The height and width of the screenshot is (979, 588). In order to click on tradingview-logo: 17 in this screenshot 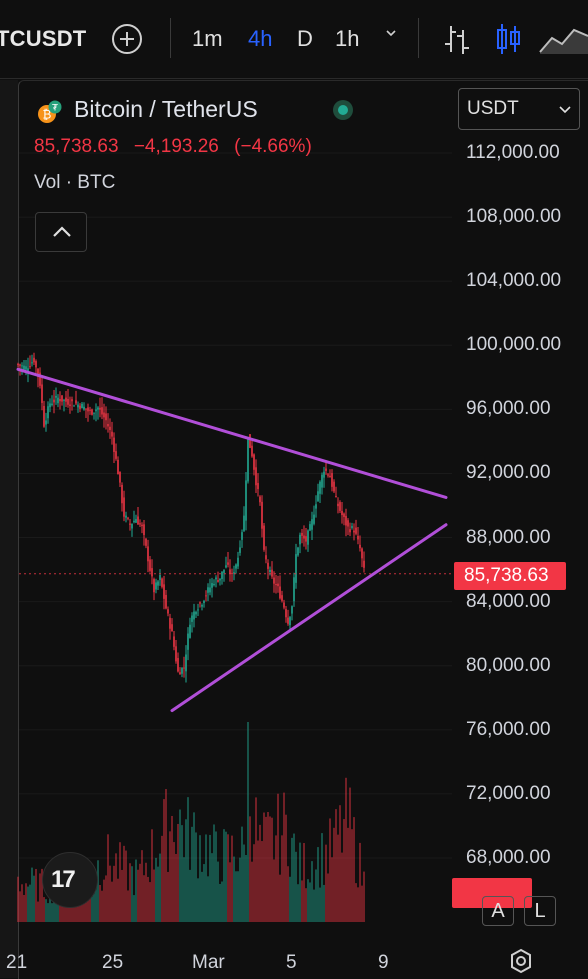, I will do `click(70, 880)`.